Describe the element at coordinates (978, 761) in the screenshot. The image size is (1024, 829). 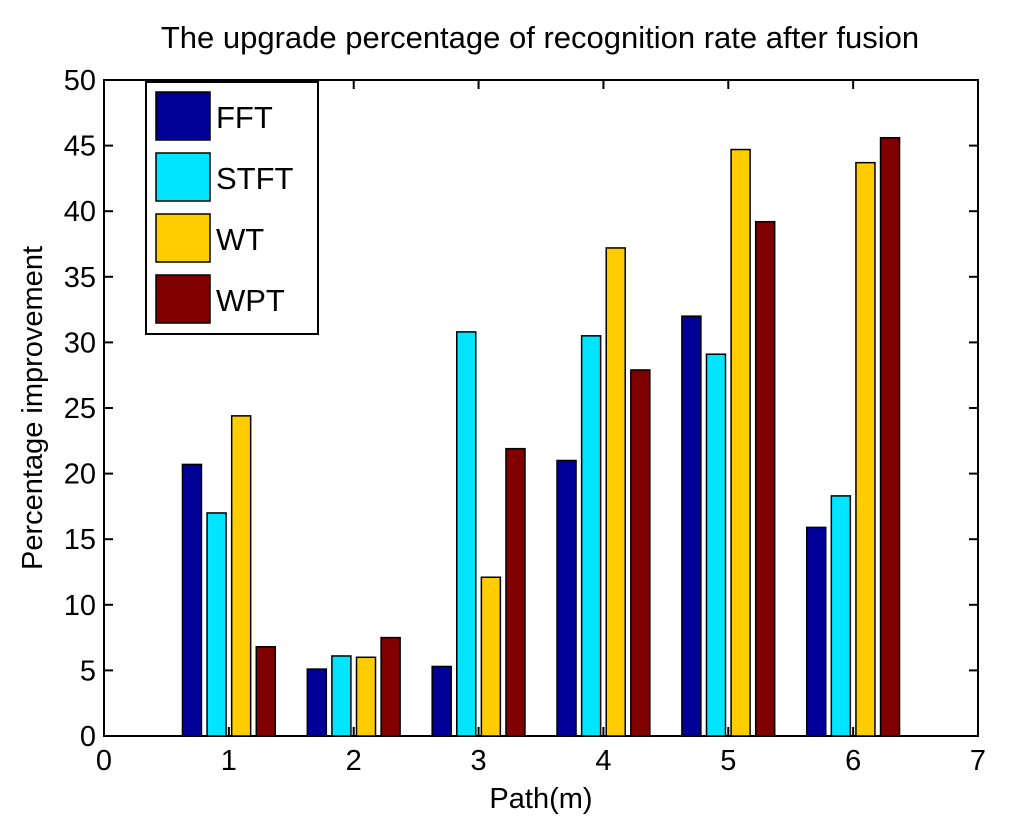
I see `x-tick-label: 7` at that location.